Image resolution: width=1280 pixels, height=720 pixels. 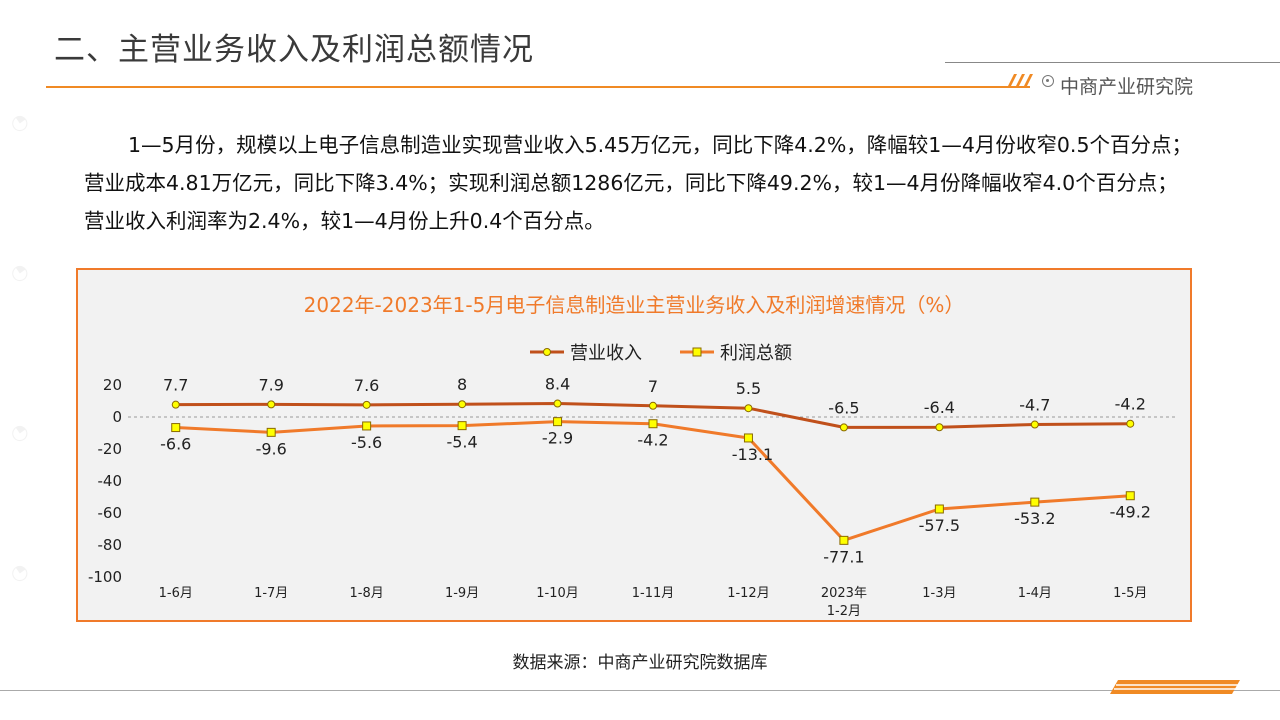 What do you see at coordinates (110, 545) in the screenshot?
I see `y-tick-label: -80` at bounding box center [110, 545].